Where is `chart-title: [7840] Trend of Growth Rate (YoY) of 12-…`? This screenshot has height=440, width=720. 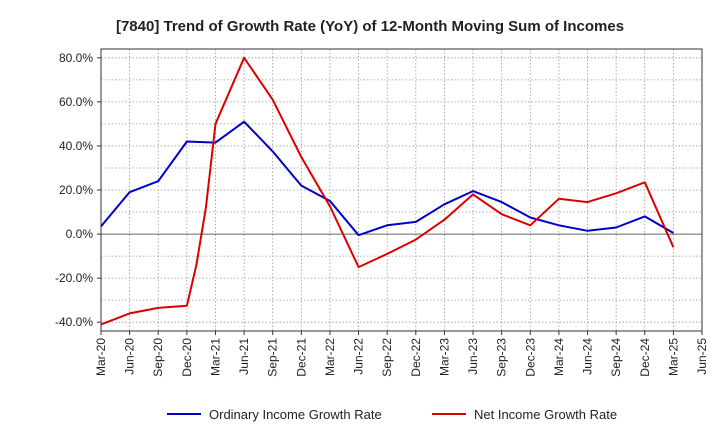 chart-title: [7840] Trend of Growth Rate (YoY) of 12-… is located at coordinates (370, 26).